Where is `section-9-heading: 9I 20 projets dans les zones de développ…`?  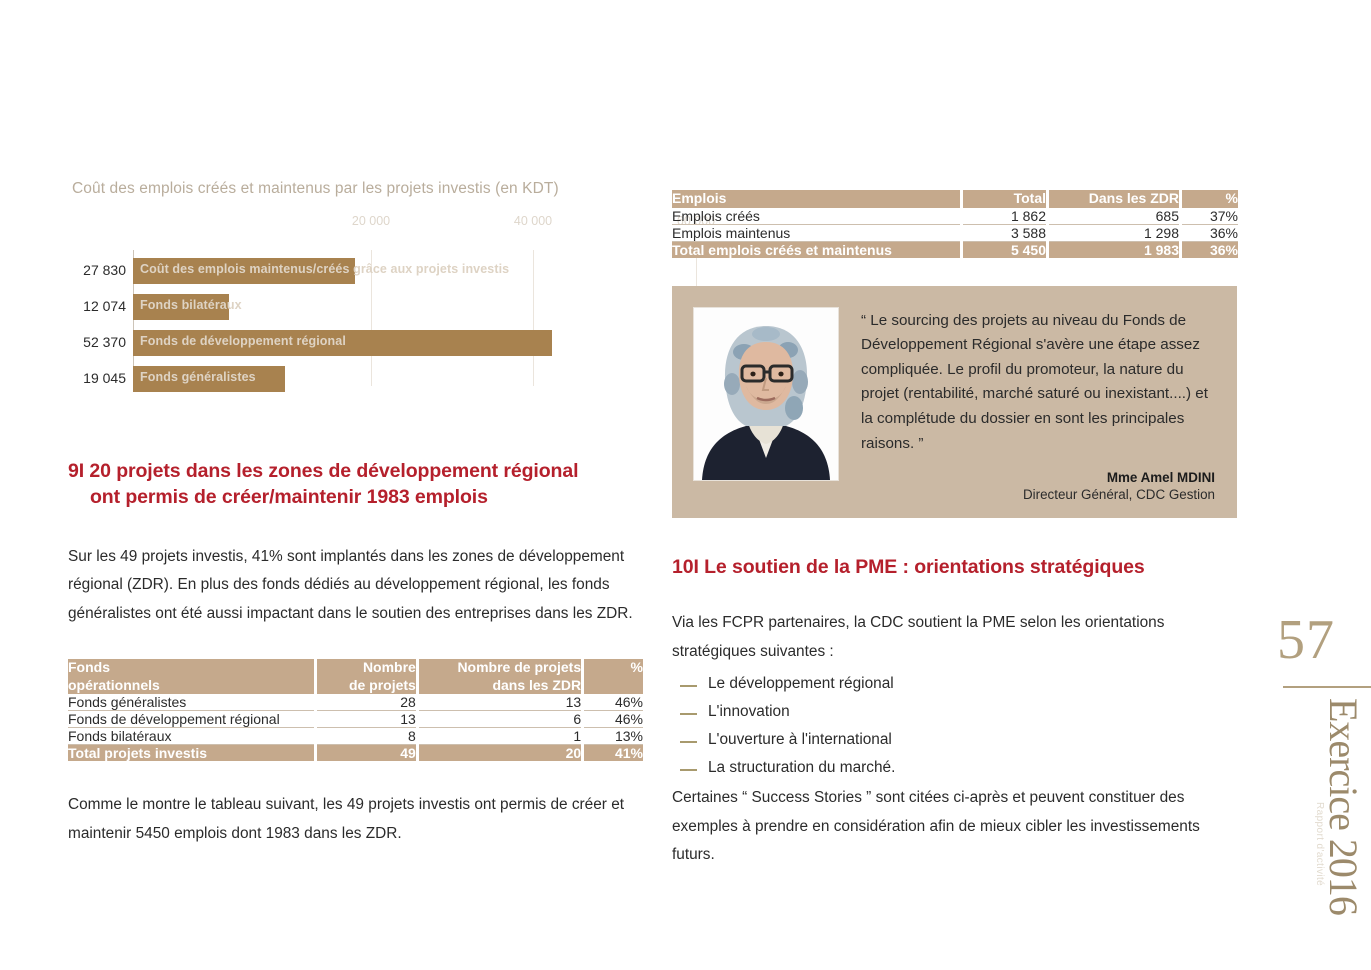 section-9-heading: 9I 20 projets dans les zones de développ… is located at coordinates (355, 485).